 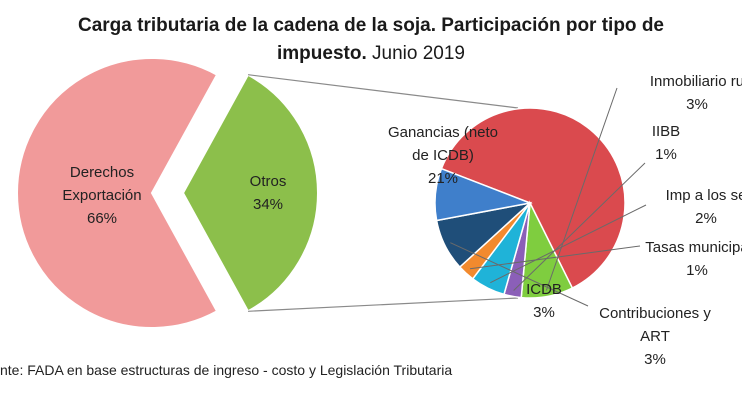 I want to click on label-icdb: ICDB 3%, so click(x=544, y=301).